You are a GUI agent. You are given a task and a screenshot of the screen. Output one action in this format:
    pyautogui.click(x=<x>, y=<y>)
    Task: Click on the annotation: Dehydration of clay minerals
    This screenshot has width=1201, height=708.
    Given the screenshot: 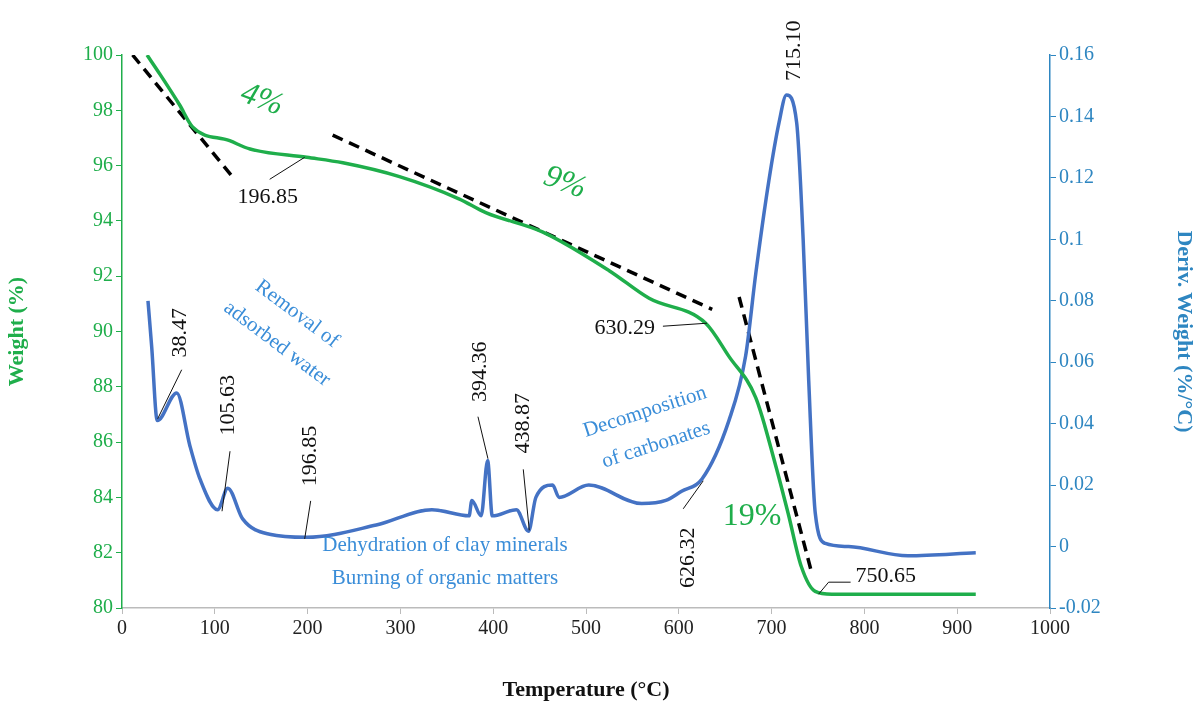 What is the action you would take?
    pyautogui.click(x=445, y=543)
    